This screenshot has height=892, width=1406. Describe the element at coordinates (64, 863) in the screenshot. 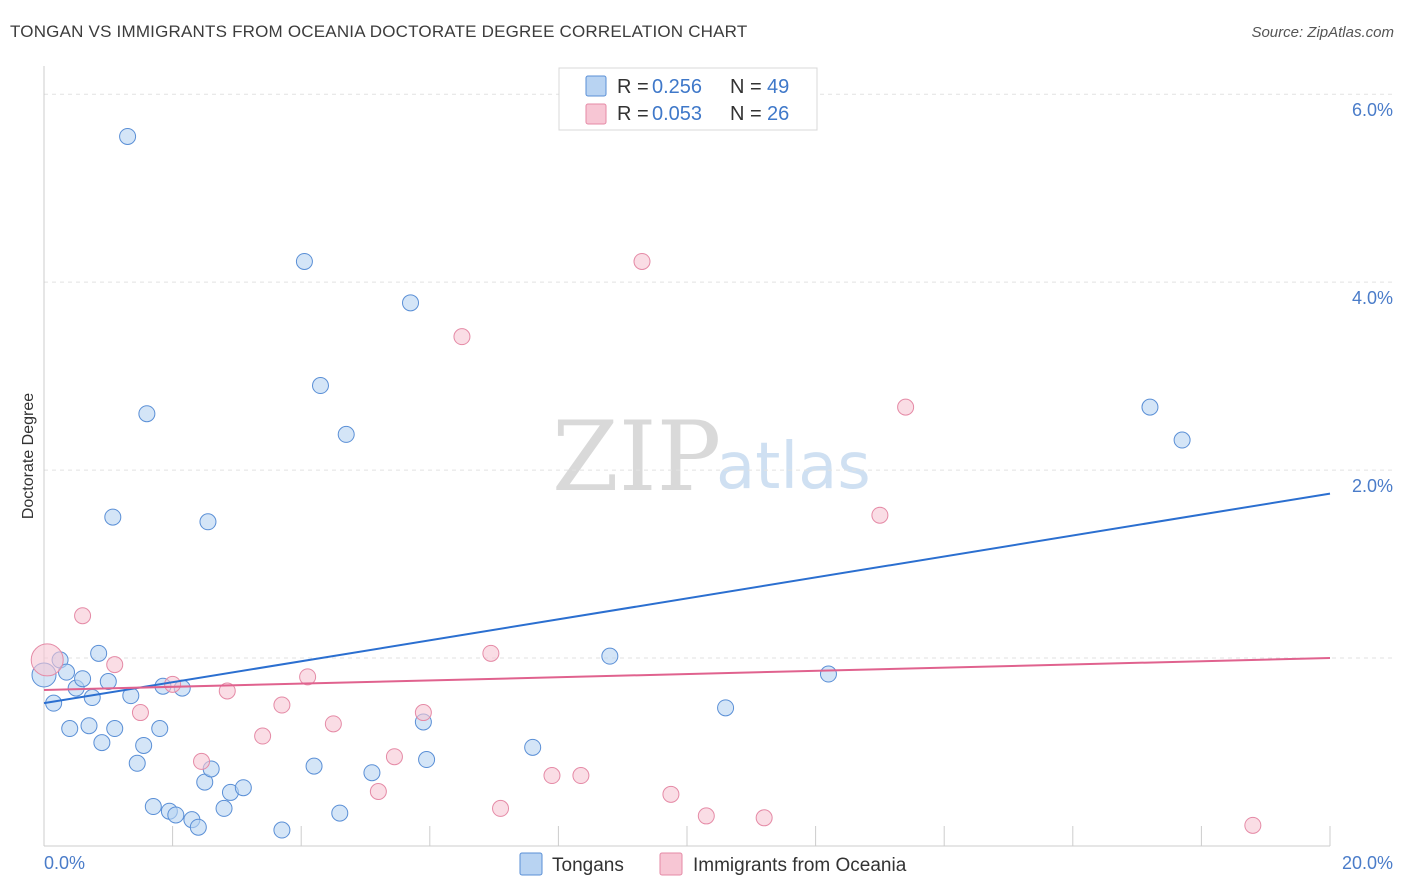

I see `x-tick-label-min: 0.0%` at that location.